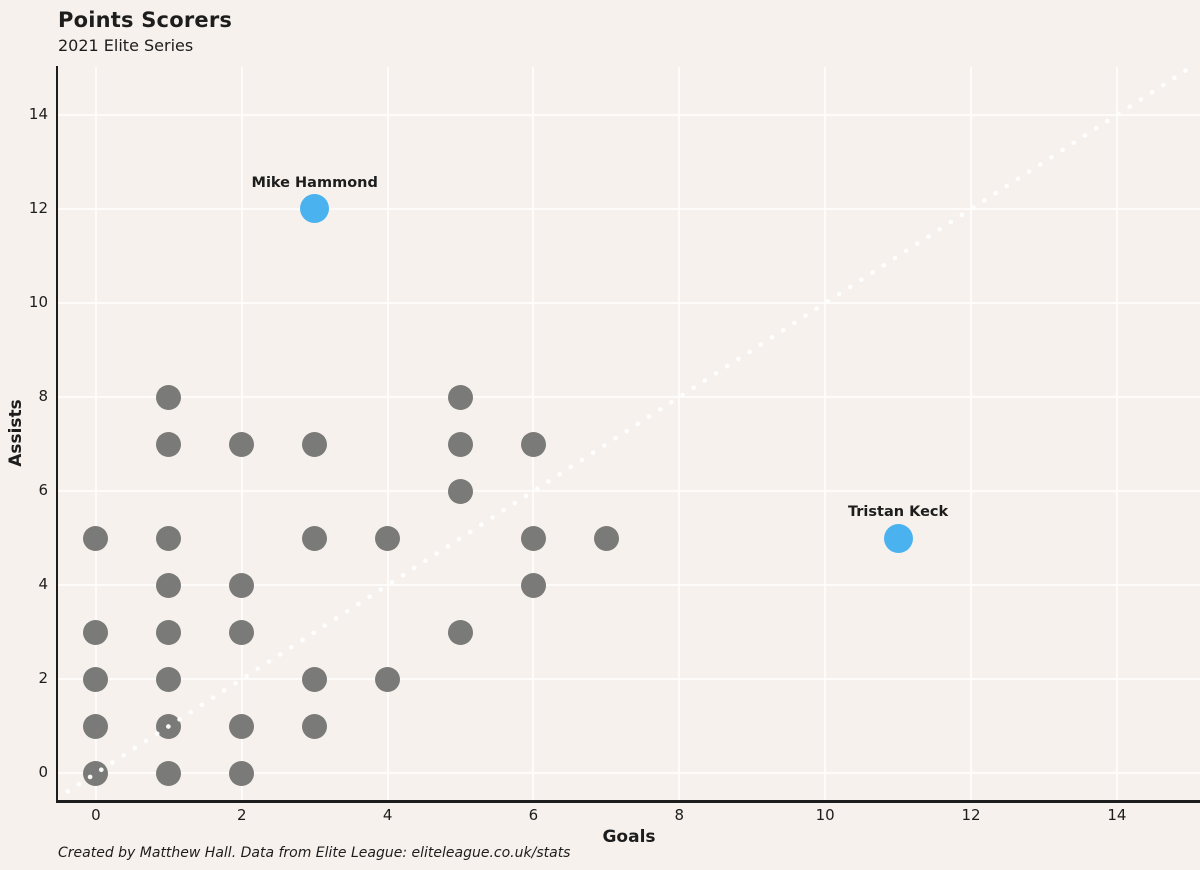 Image resolution: width=1200 pixels, height=870 pixels. What do you see at coordinates (533, 815) in the screenshot?
I see `x-tick-label: 6` at bounding box center [533, 815].